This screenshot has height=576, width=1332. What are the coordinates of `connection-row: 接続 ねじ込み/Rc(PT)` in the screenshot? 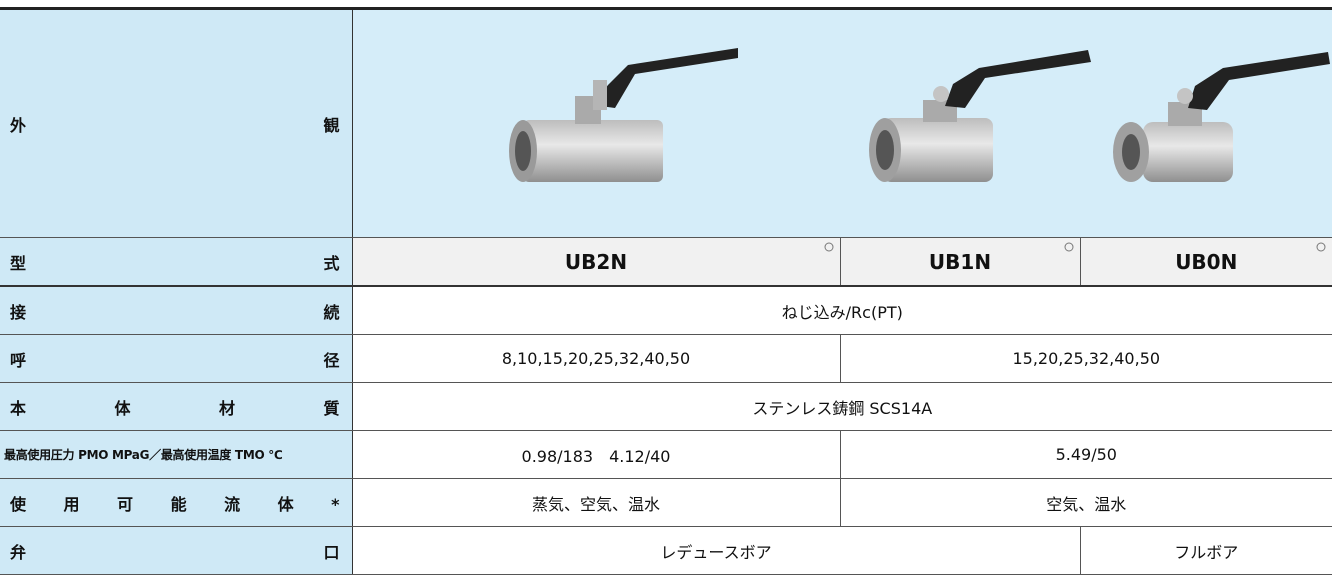 It's located at (666, 310).